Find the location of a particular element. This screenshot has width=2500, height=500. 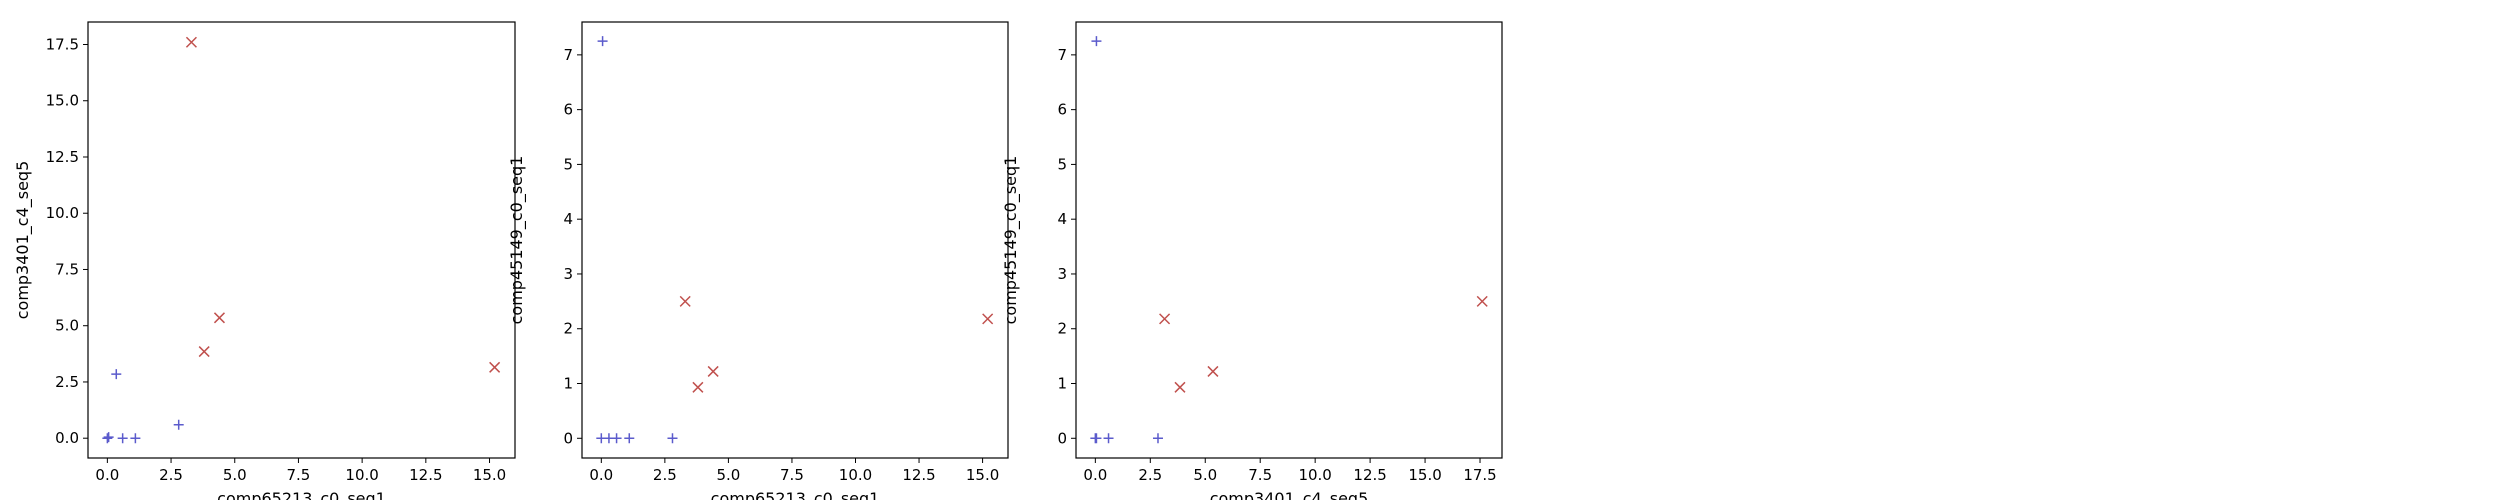

x-axis-label: comp3401_c4_seq5 is located at coordinates (1289, 494).